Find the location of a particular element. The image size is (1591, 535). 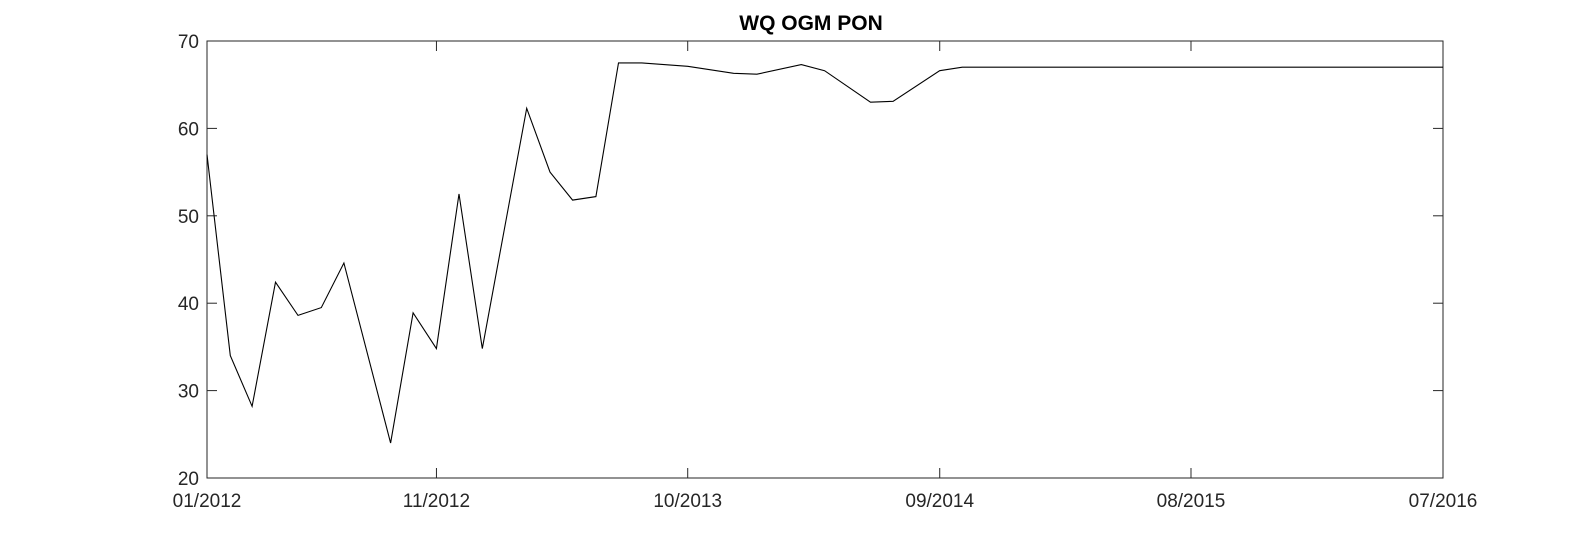

y-tick-label: 70 is located at coordinates (188, 42).